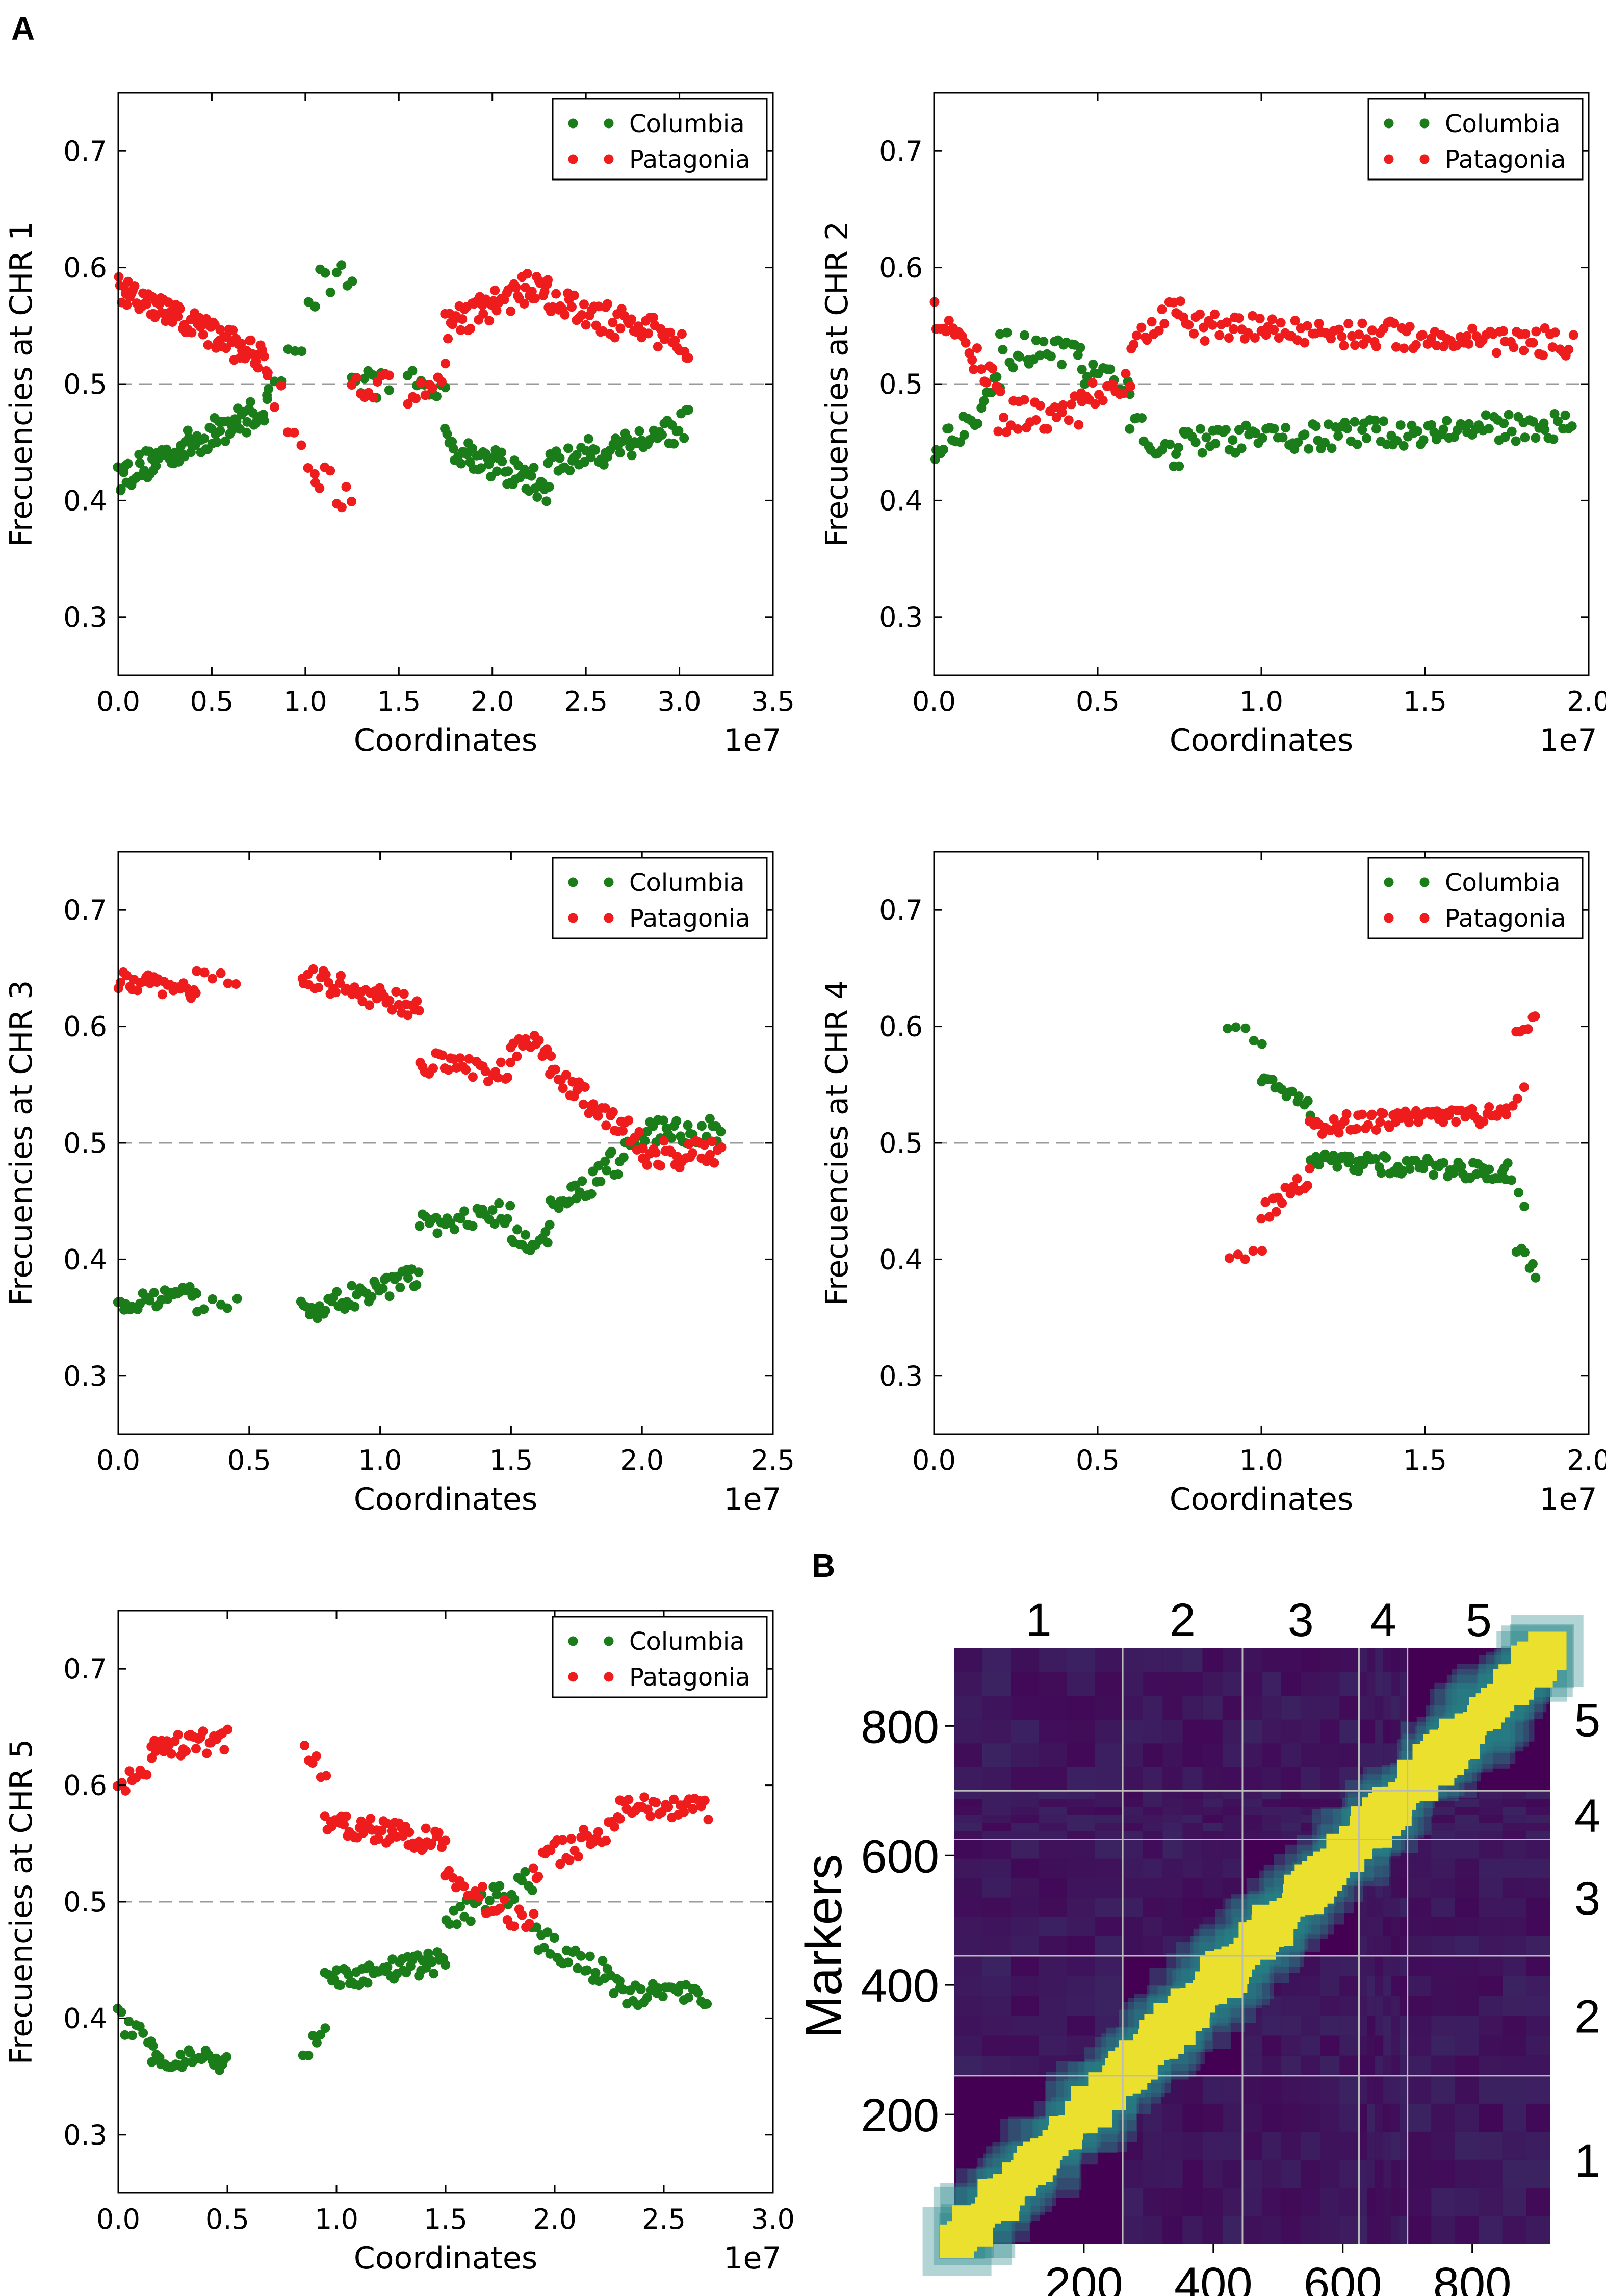 This screenshot has width=1606, height=2296. What do you see at coordinates (1476, 139) in the screenshot?
I see `legend: Columbia Patagonia` at bounding box center [1476, 139].